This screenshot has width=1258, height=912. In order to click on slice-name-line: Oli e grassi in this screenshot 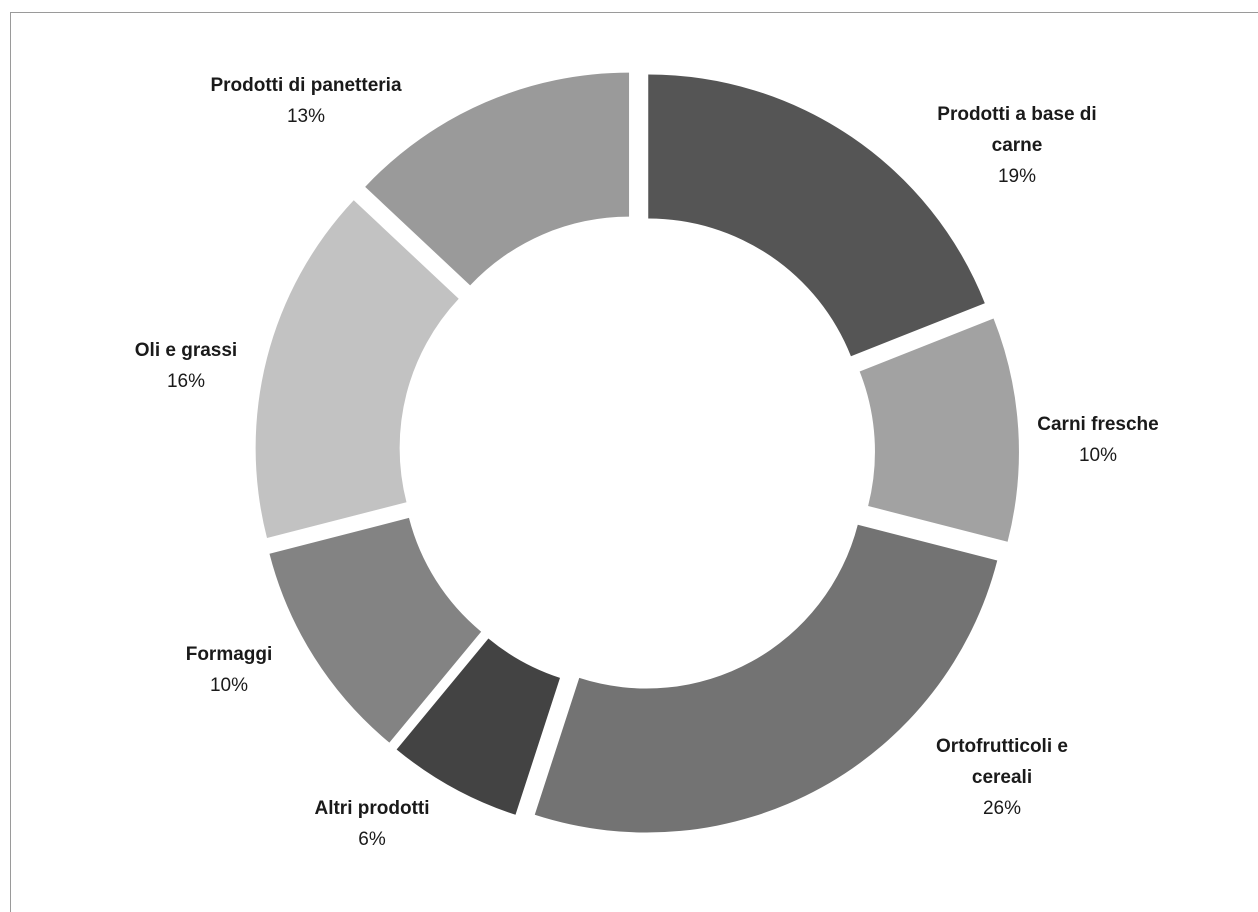, I will do `click(186, 350)`.